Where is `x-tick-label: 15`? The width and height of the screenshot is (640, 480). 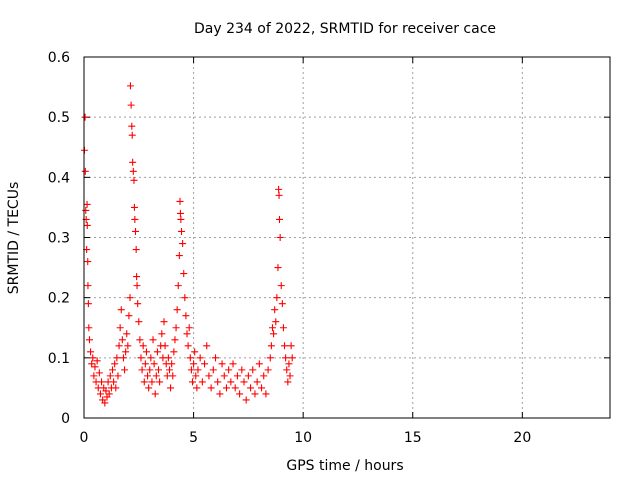
x-tick-label: 15 is located at coordinates (413, 438).